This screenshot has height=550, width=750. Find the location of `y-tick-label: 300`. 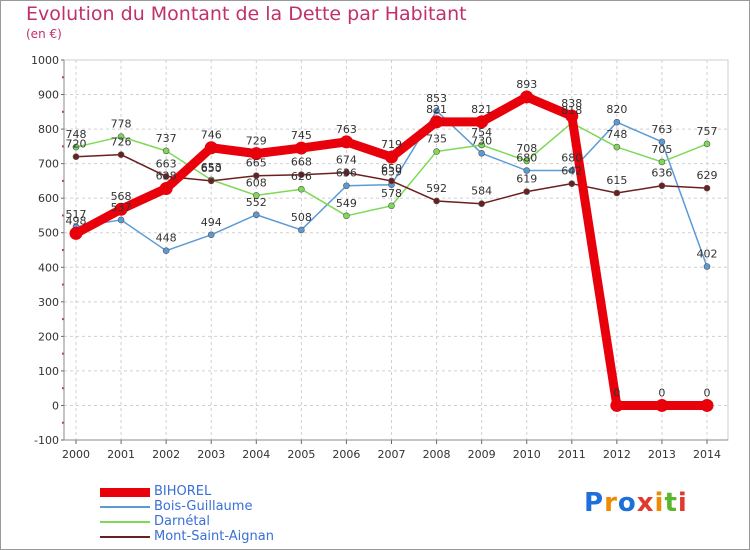

y-tick-label: 300 is located at coordinates (48, 302).